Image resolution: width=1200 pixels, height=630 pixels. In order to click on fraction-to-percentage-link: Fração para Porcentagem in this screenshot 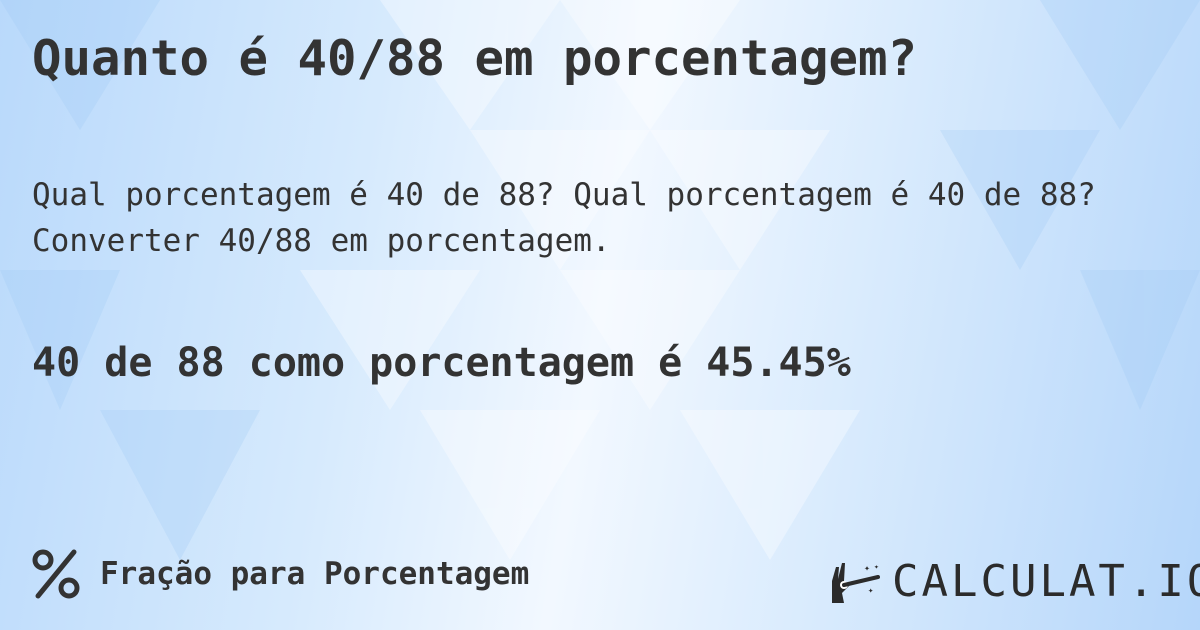, I will do `click(279, 574)`.